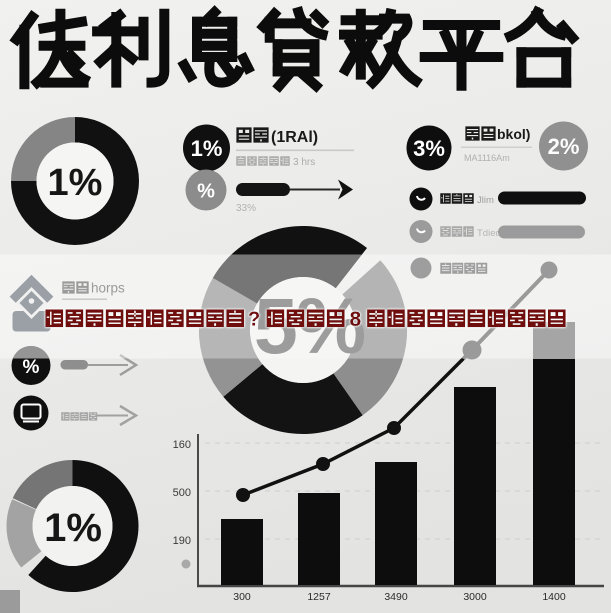 The image size is (611, 613). What do you see at coordinates (182, 541) in the screenshot?
I see `svg-text: 190` at bounding box center [182, 541].